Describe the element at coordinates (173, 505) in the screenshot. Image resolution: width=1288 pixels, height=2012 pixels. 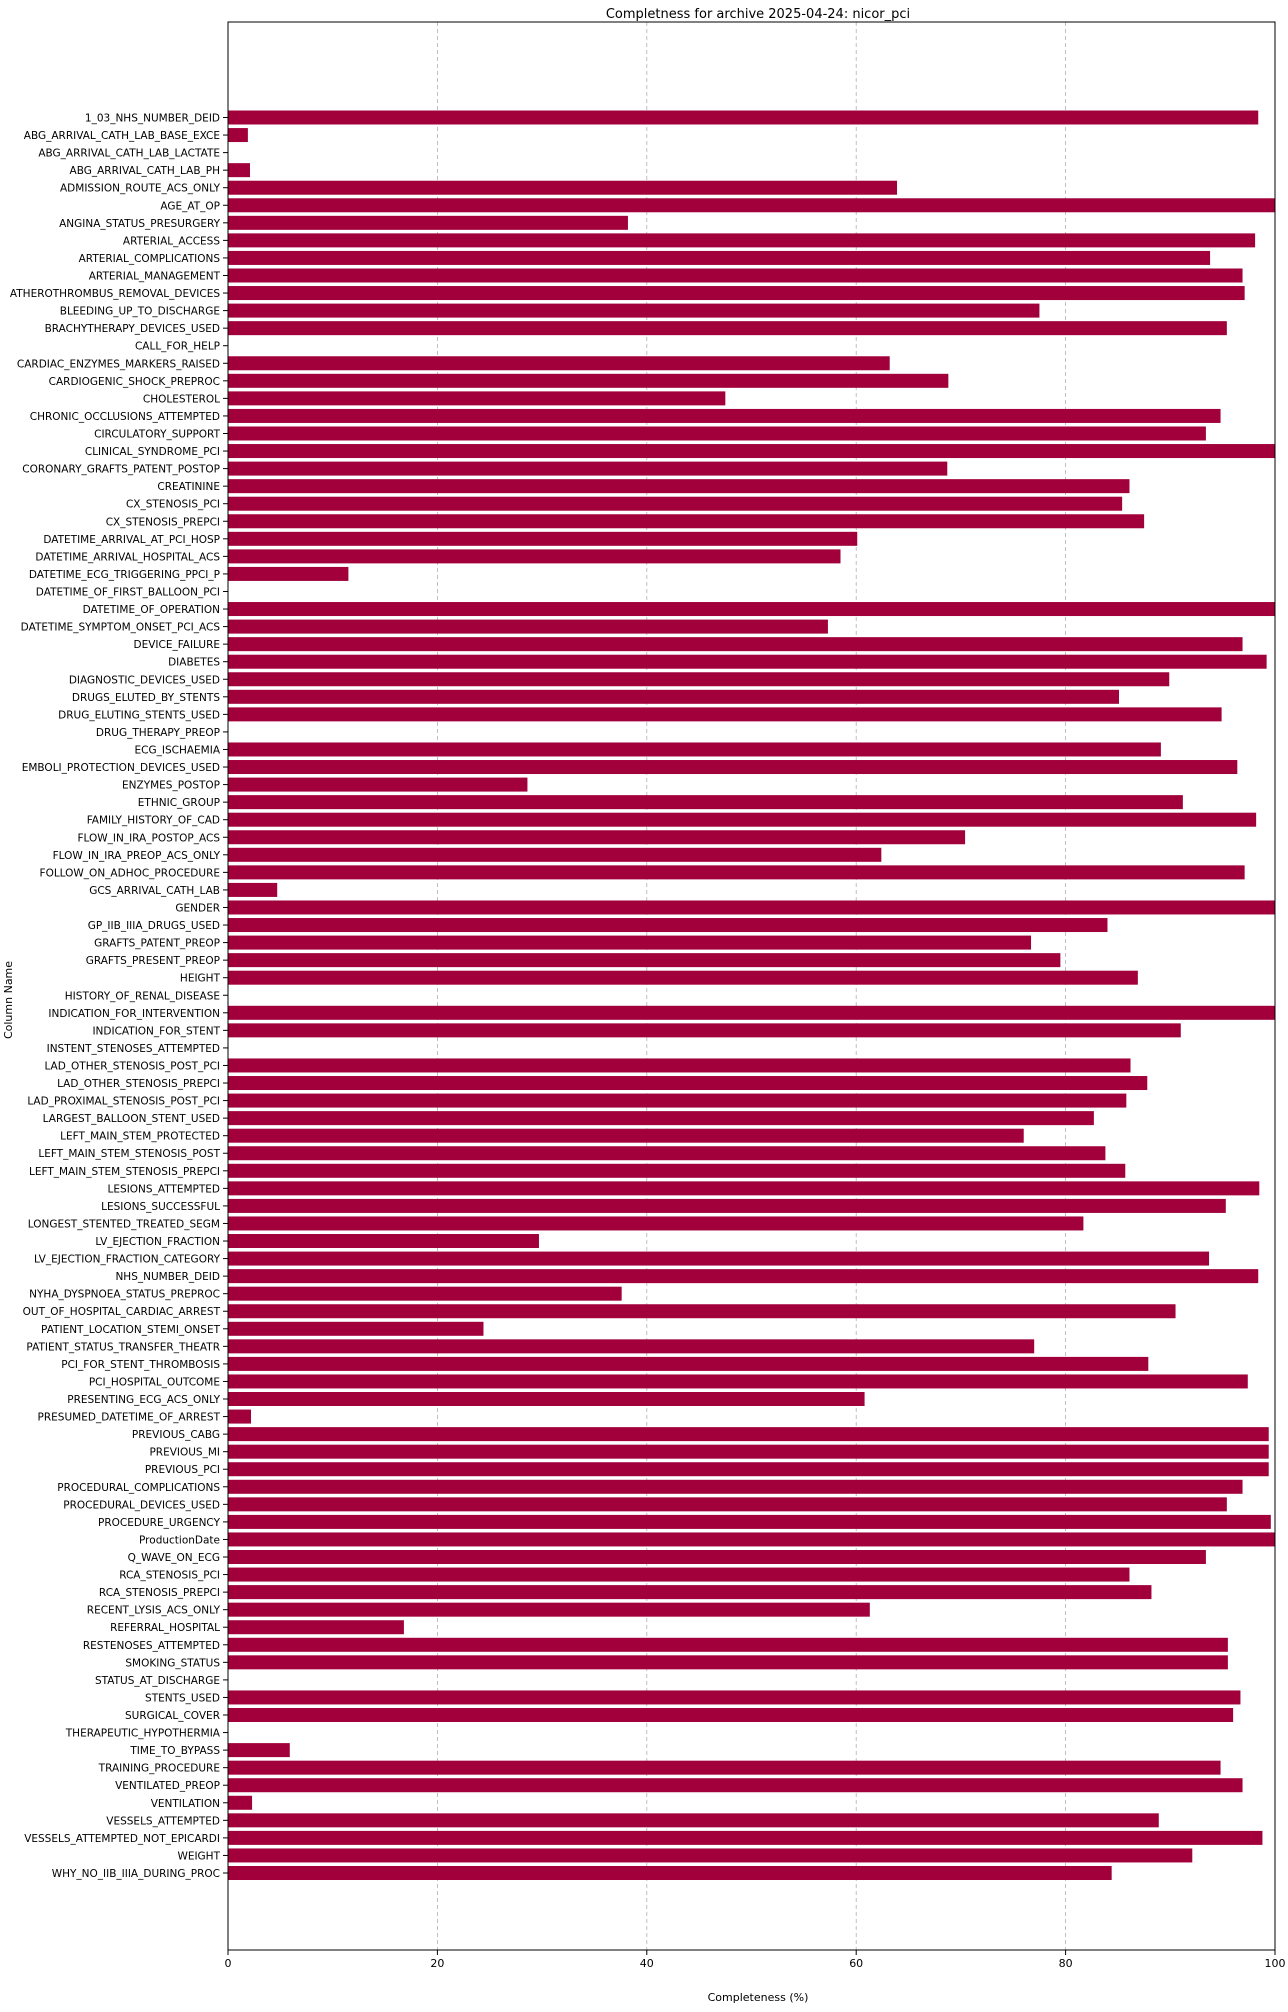
I see `y-tick-label: CX_STENOSIS_PCI` at that location.